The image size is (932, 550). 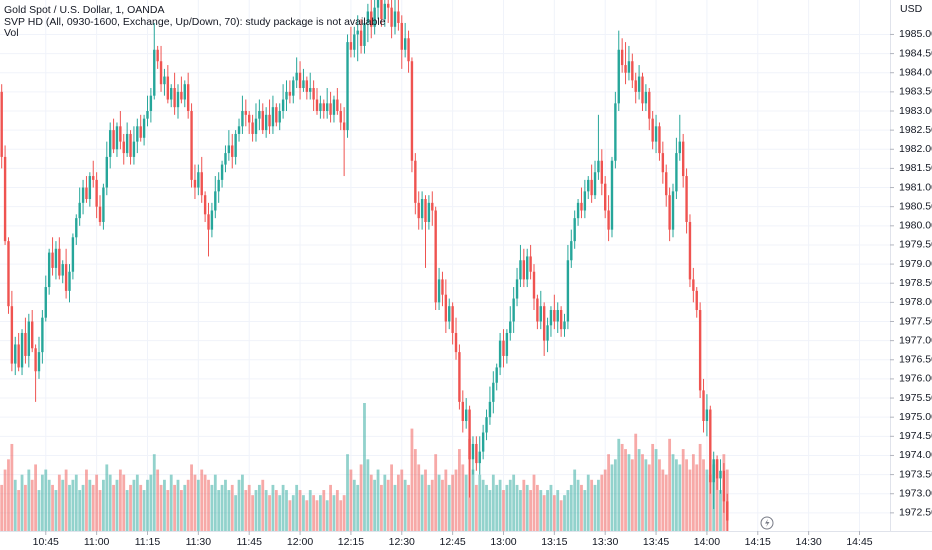 I want to click on y-tick-label: 1981.000, so click(x=915, y=187).